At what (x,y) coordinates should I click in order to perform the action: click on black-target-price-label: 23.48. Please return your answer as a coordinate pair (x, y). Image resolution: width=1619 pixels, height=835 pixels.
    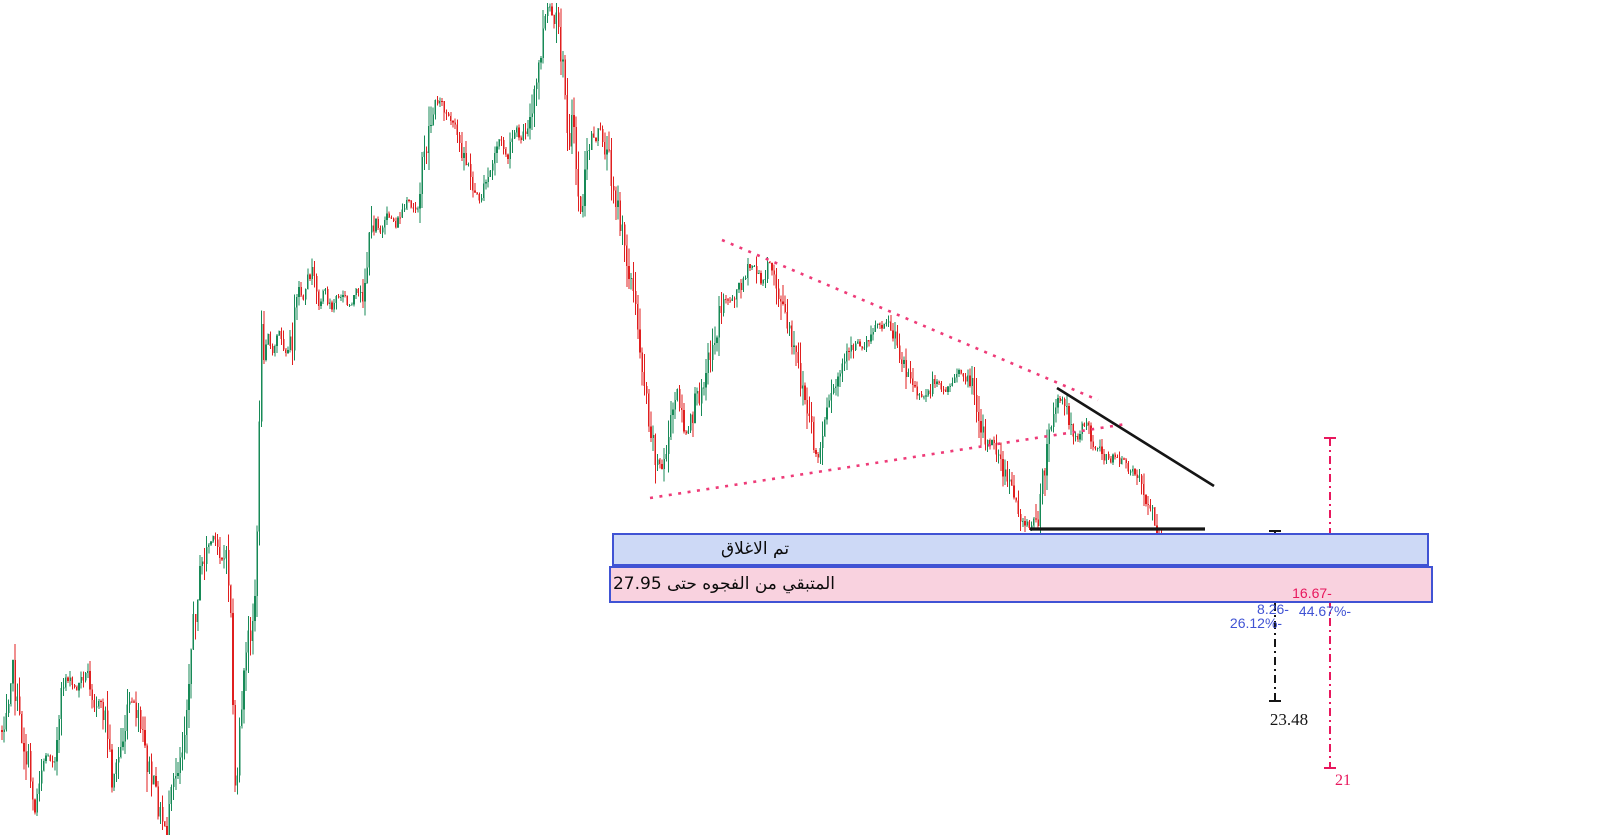
    Looking at the image, I should click on (1289, 719).